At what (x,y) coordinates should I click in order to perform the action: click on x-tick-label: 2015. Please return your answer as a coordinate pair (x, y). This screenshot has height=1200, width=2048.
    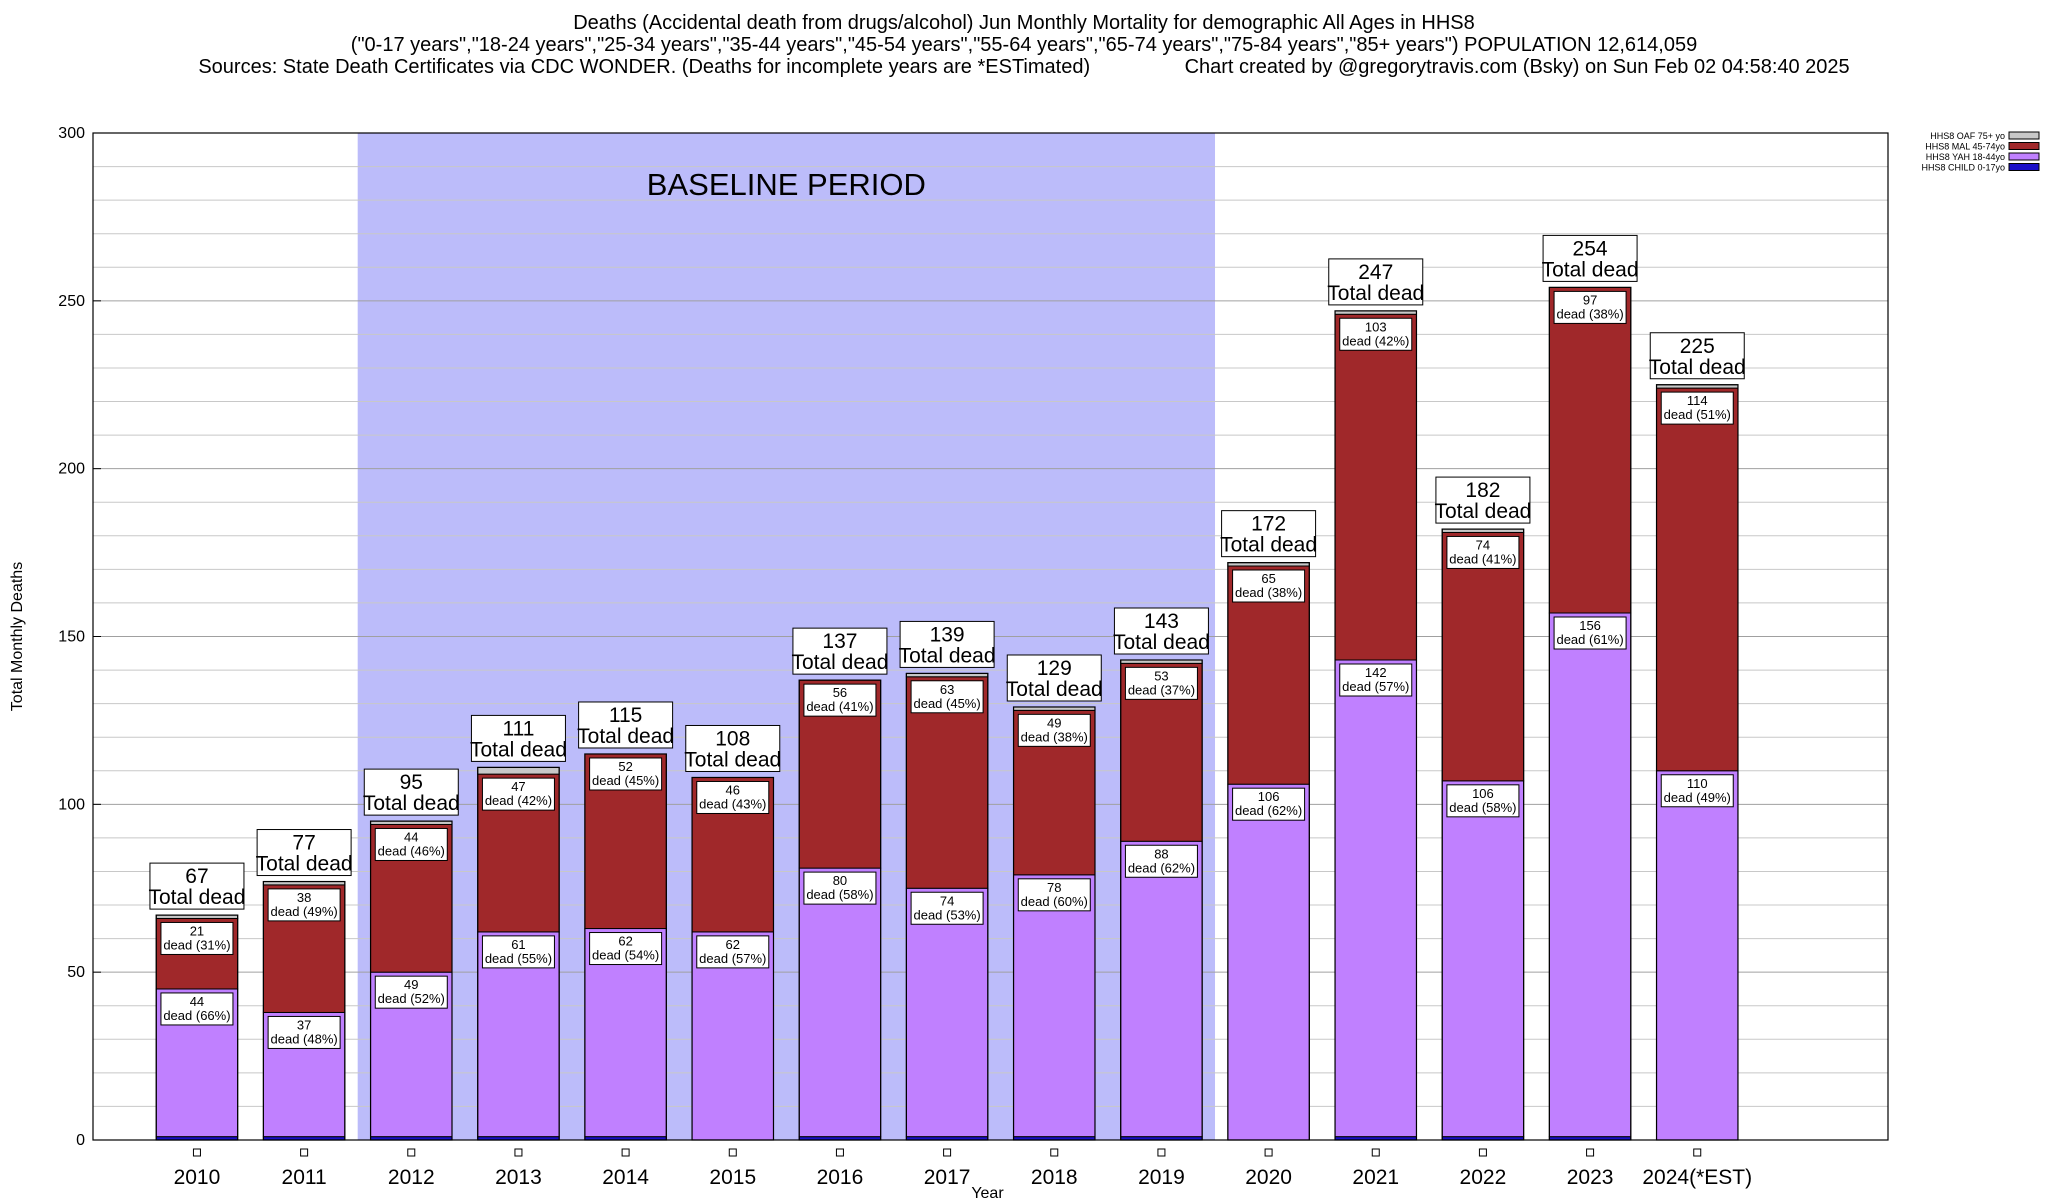
    Looking at the image, I should click on (732, 1177).